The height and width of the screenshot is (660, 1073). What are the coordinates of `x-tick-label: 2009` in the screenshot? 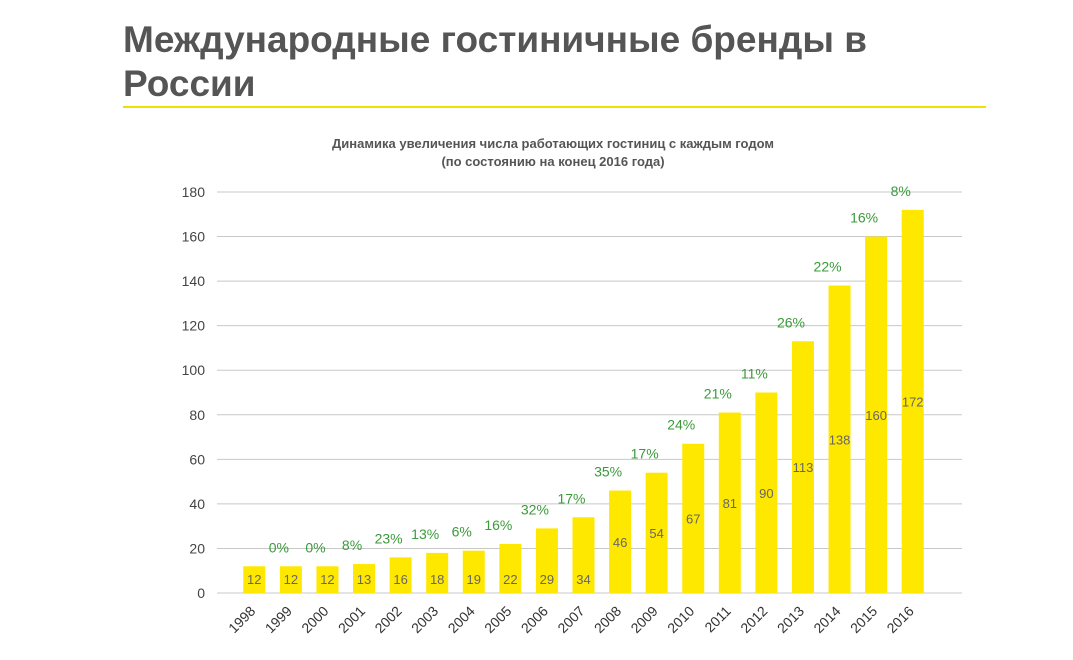 It's located at (643, 619).